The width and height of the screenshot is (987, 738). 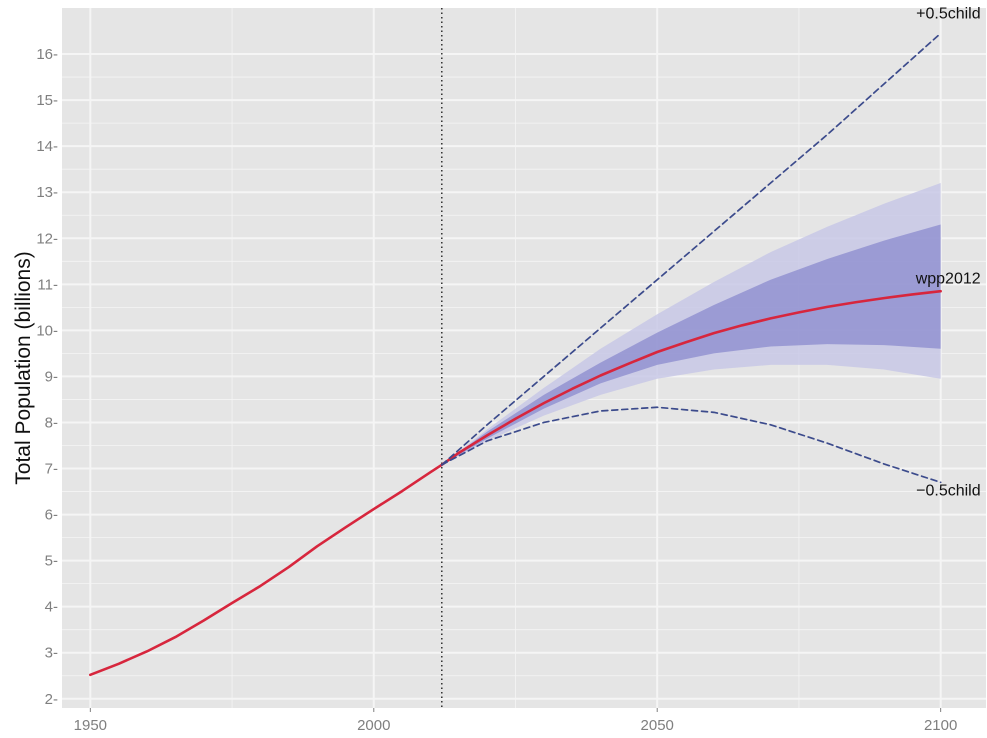 What do you see at coordinates (51, 561) in the screenshot?
I see `y-tick-label: 5-` at bounding box center [51, 561].